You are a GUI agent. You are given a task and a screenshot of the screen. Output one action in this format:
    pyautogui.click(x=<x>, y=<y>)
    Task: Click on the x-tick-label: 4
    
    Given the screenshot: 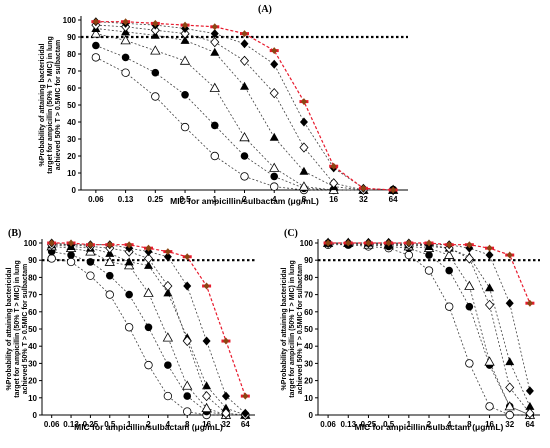 What is the action you would take?
    pyautogui.click(x=449, y=424)
    